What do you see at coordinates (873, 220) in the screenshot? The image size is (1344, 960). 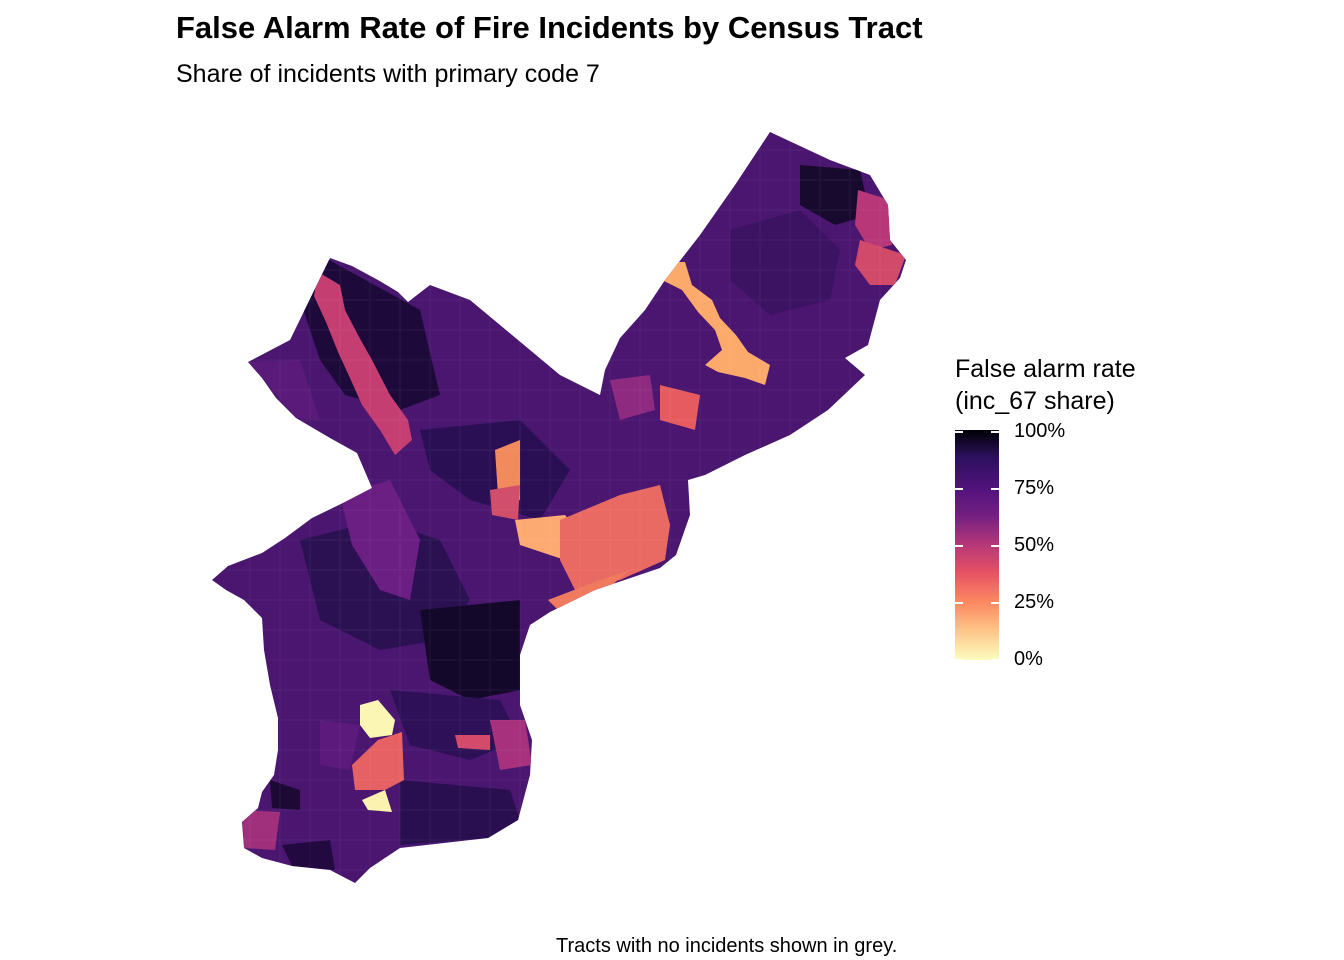 I see `tract-region-northeast-edge` at bounding box center [873, 220].